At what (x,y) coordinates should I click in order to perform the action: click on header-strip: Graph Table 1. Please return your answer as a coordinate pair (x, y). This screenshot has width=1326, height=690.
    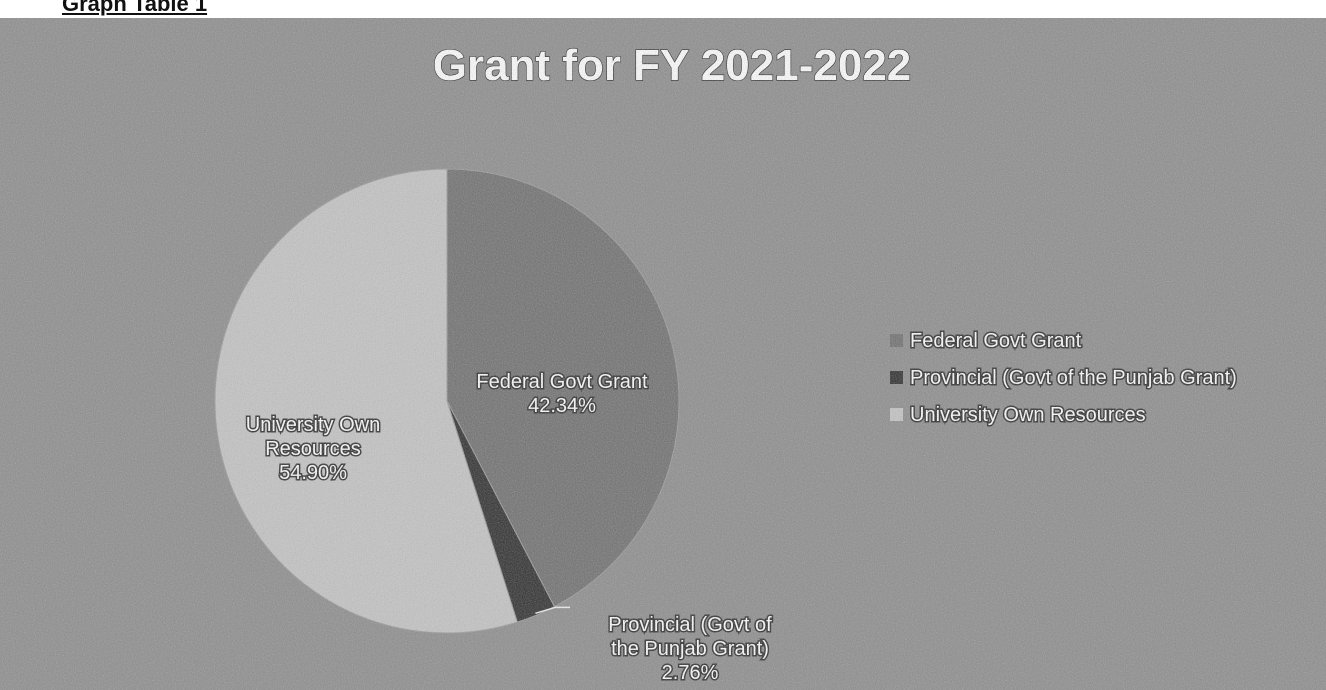
    Looking at the image, I should click on (663, 9).